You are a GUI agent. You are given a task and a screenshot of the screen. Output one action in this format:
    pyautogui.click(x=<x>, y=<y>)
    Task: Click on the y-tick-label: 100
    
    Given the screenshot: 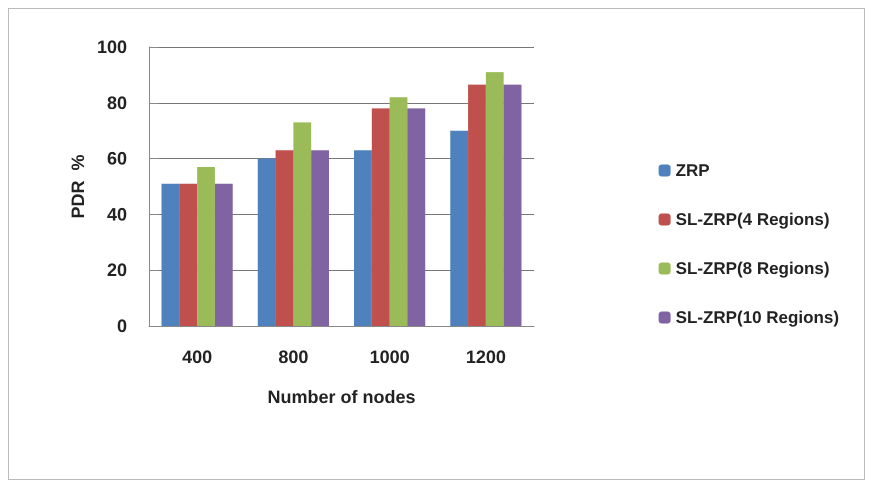 What is the action you would take?
    pyautogui.click(x=111, y=47)
    